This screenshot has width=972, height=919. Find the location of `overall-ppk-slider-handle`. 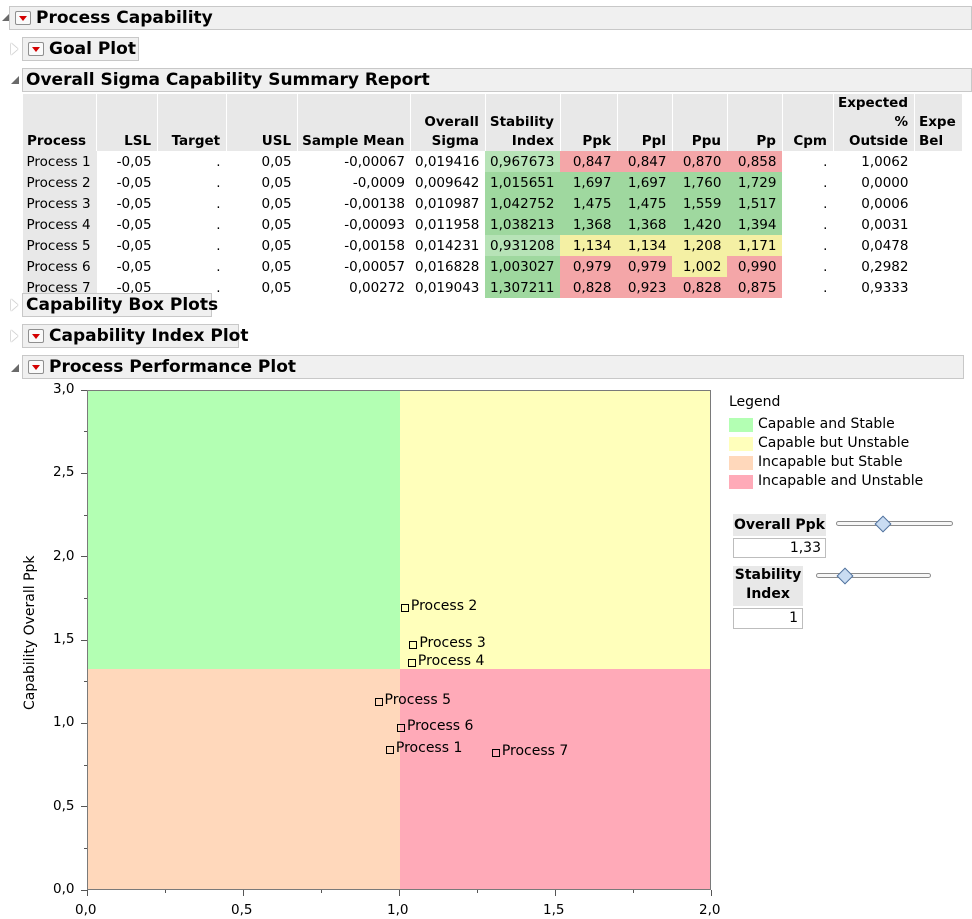

overall-ppk-slider-handle is located at coordinates (883, 524).